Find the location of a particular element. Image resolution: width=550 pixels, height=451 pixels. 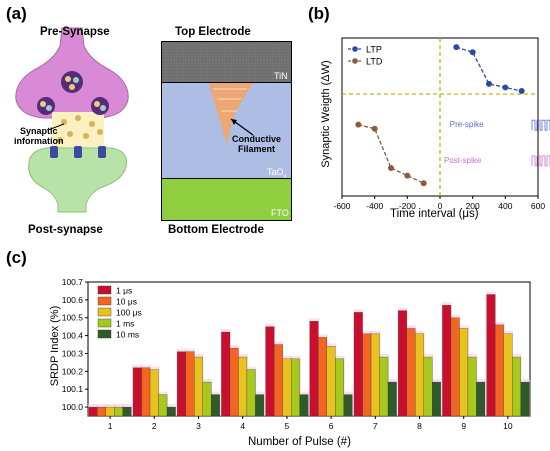

srdp-ytick-label: 100.5 is located at coordinates (73, 318).